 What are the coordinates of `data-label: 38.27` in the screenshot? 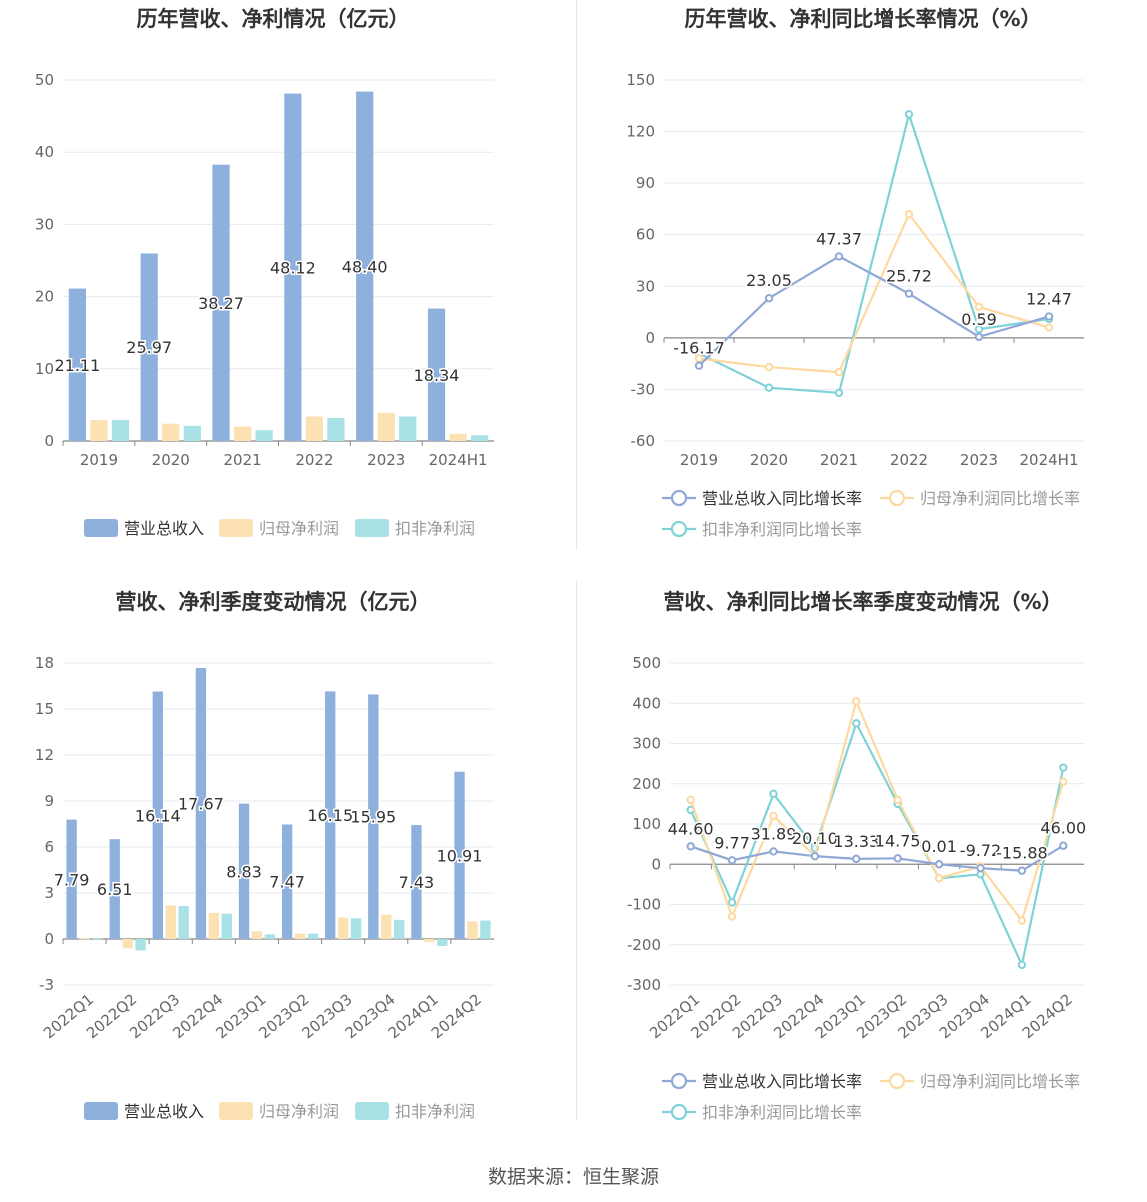 It's located at (221, 303).